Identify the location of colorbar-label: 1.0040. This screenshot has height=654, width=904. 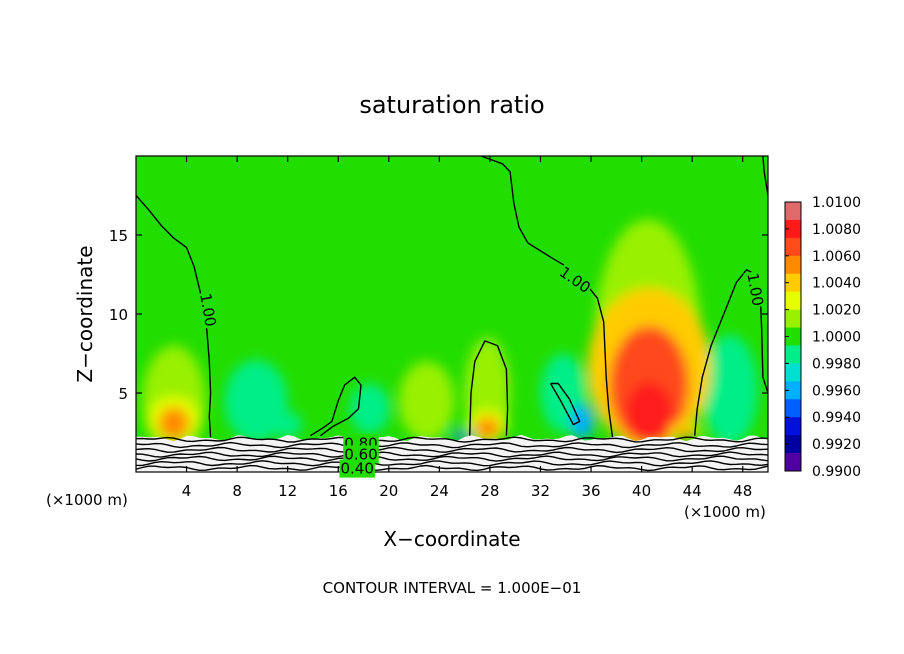
(836, 284).